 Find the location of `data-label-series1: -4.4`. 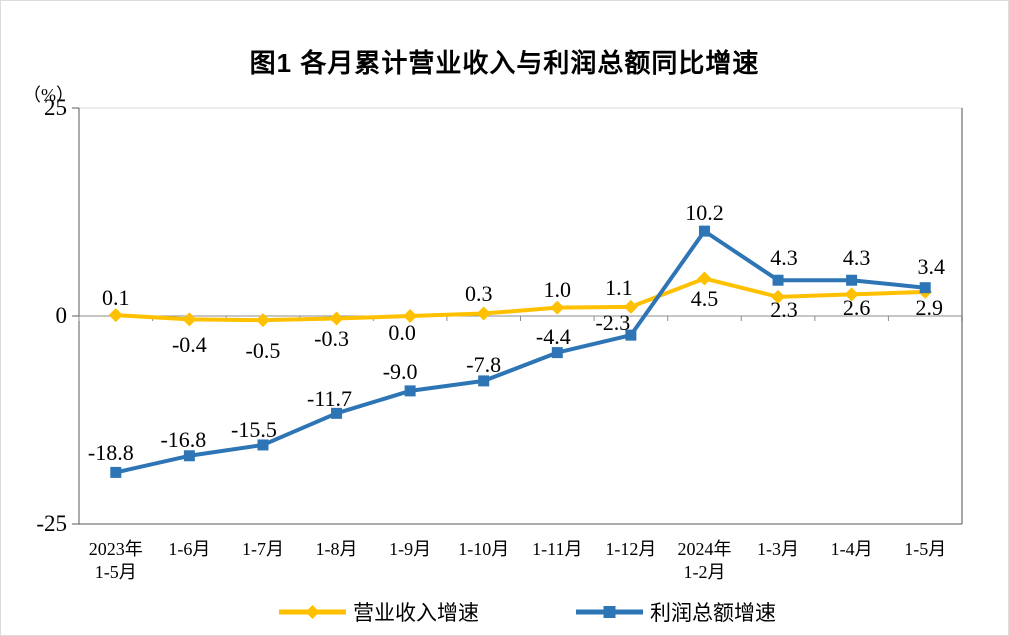

data-label-series1: -4.4 is located at coordinates (553, 336).